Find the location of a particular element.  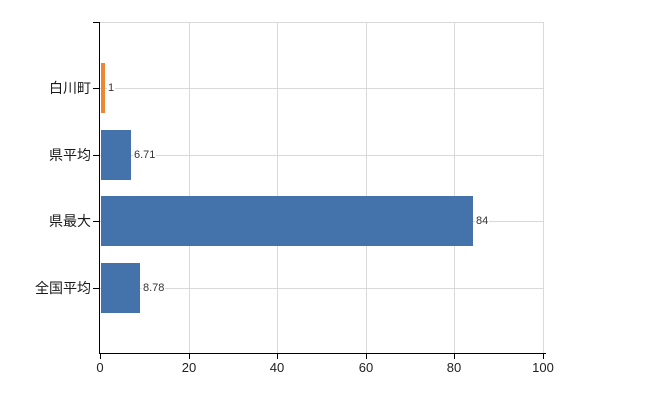

bar-県最大 is located at coordinates (287, 221).